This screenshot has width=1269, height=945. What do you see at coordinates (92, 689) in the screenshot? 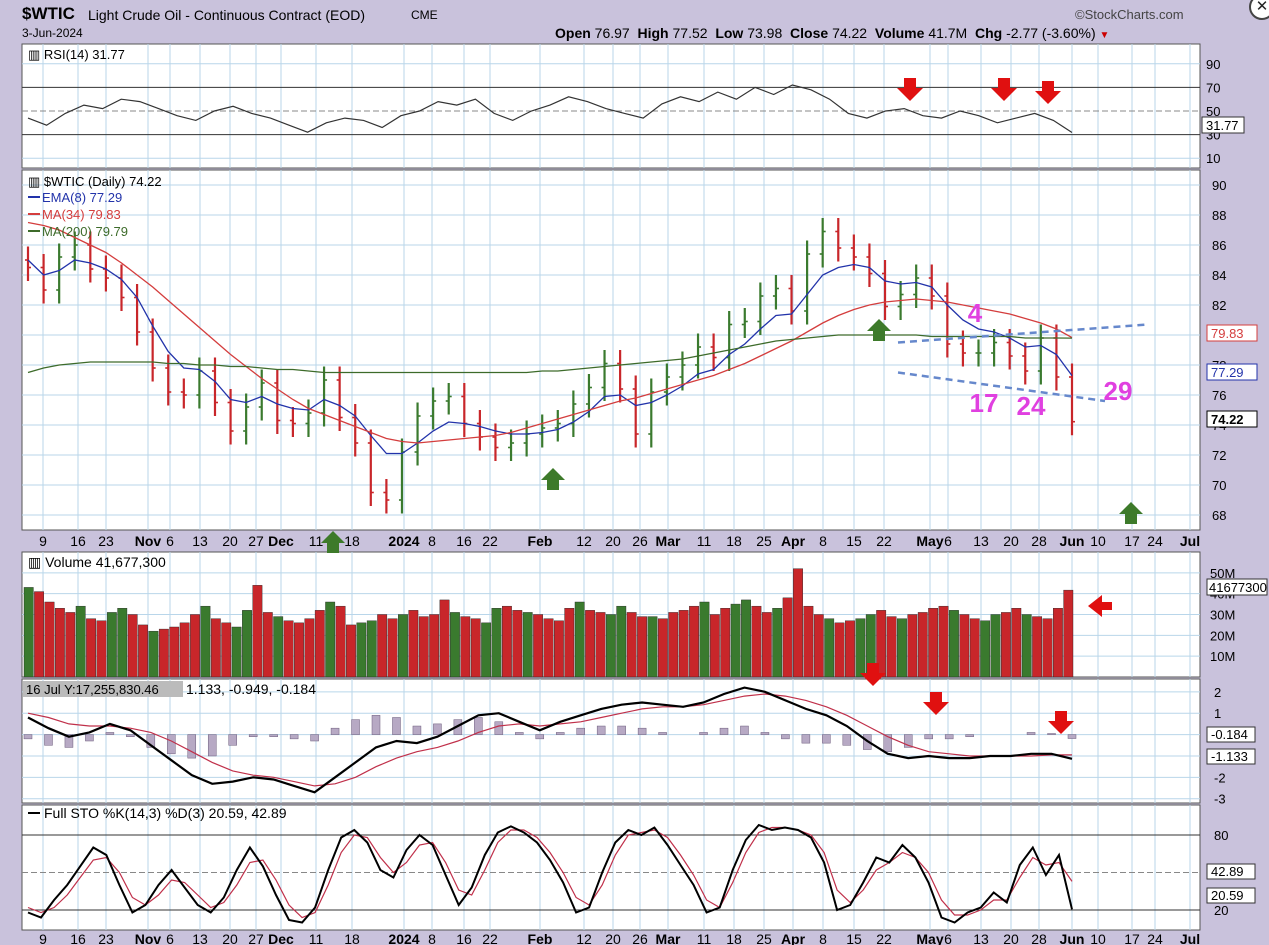
I see `macd-tooltip: 16 Jul Y:17,255,830.46` at bounding box center [92, 689].